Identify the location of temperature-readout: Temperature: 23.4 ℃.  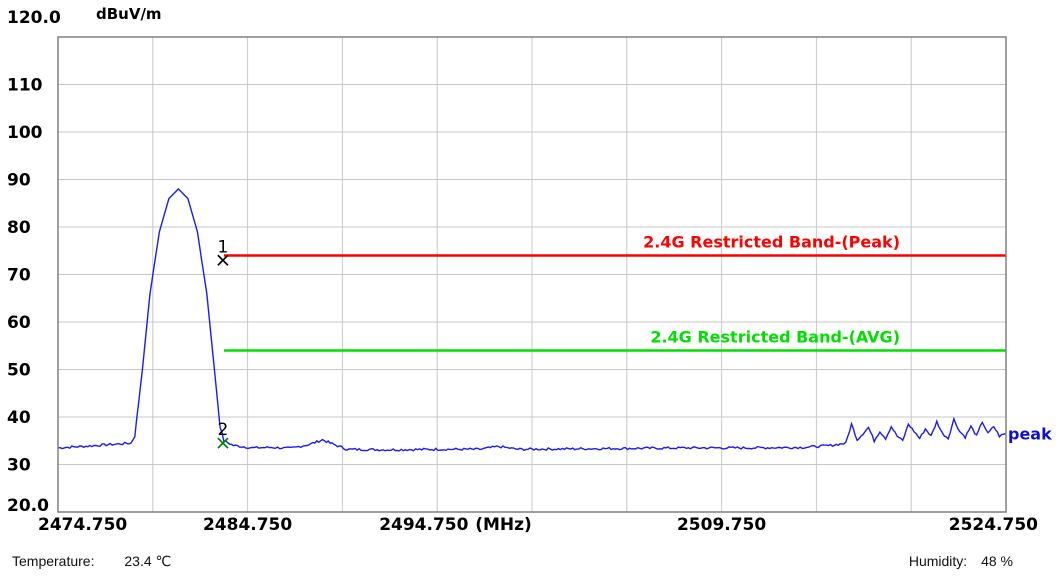
(91, 561).